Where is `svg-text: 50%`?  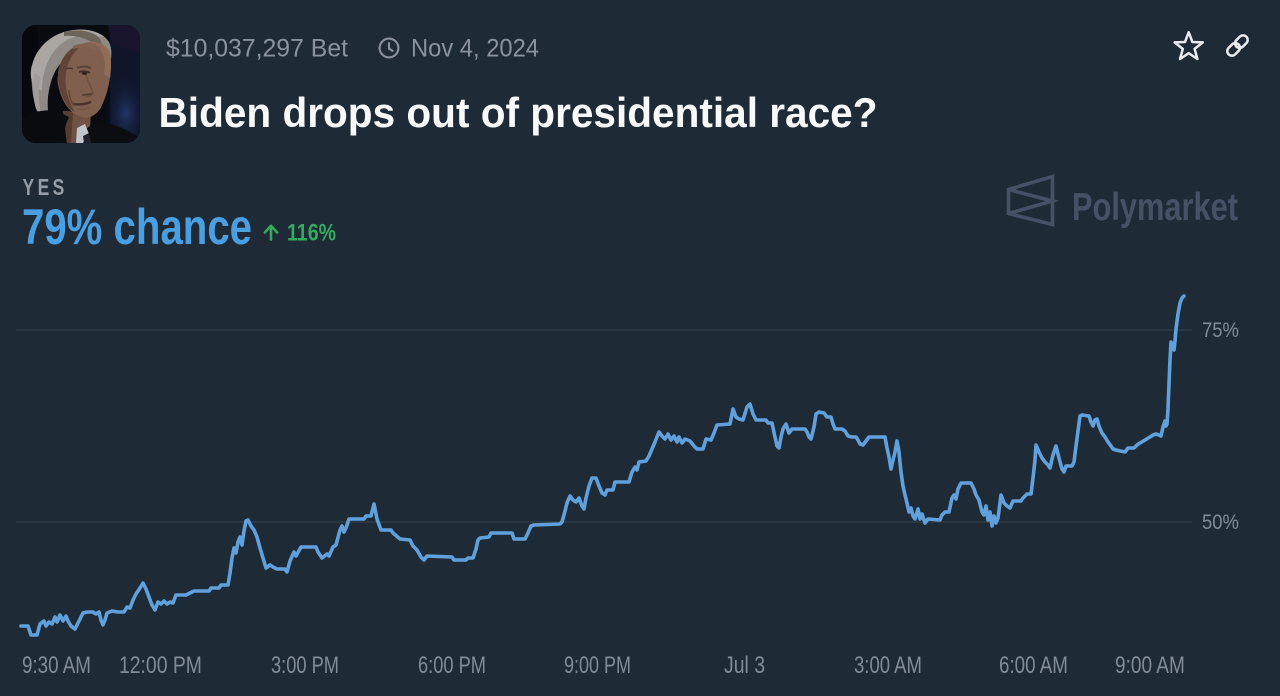
svg-text: 50% is located at coordinates (1220, 523).